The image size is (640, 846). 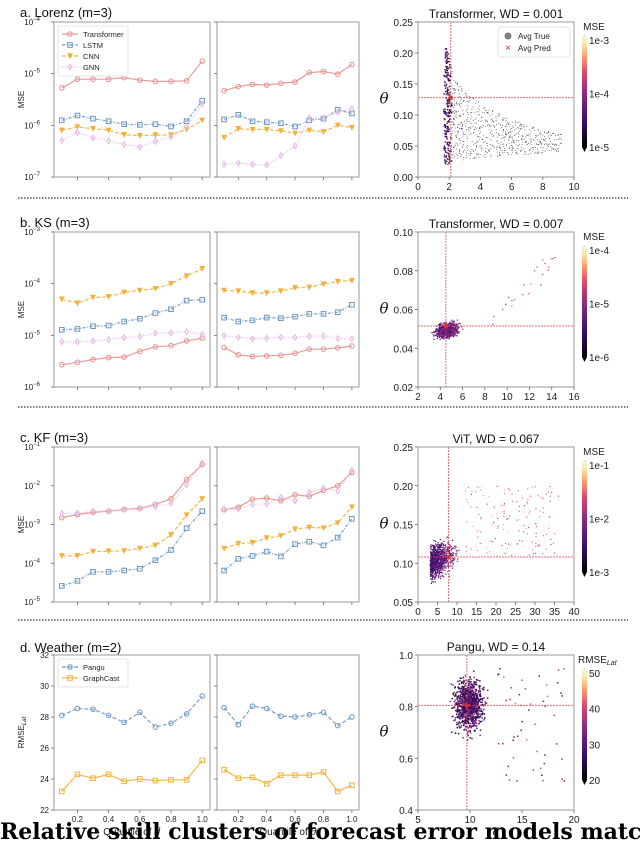 I want to click on series-line-transformer, so click(x=132, y=351).